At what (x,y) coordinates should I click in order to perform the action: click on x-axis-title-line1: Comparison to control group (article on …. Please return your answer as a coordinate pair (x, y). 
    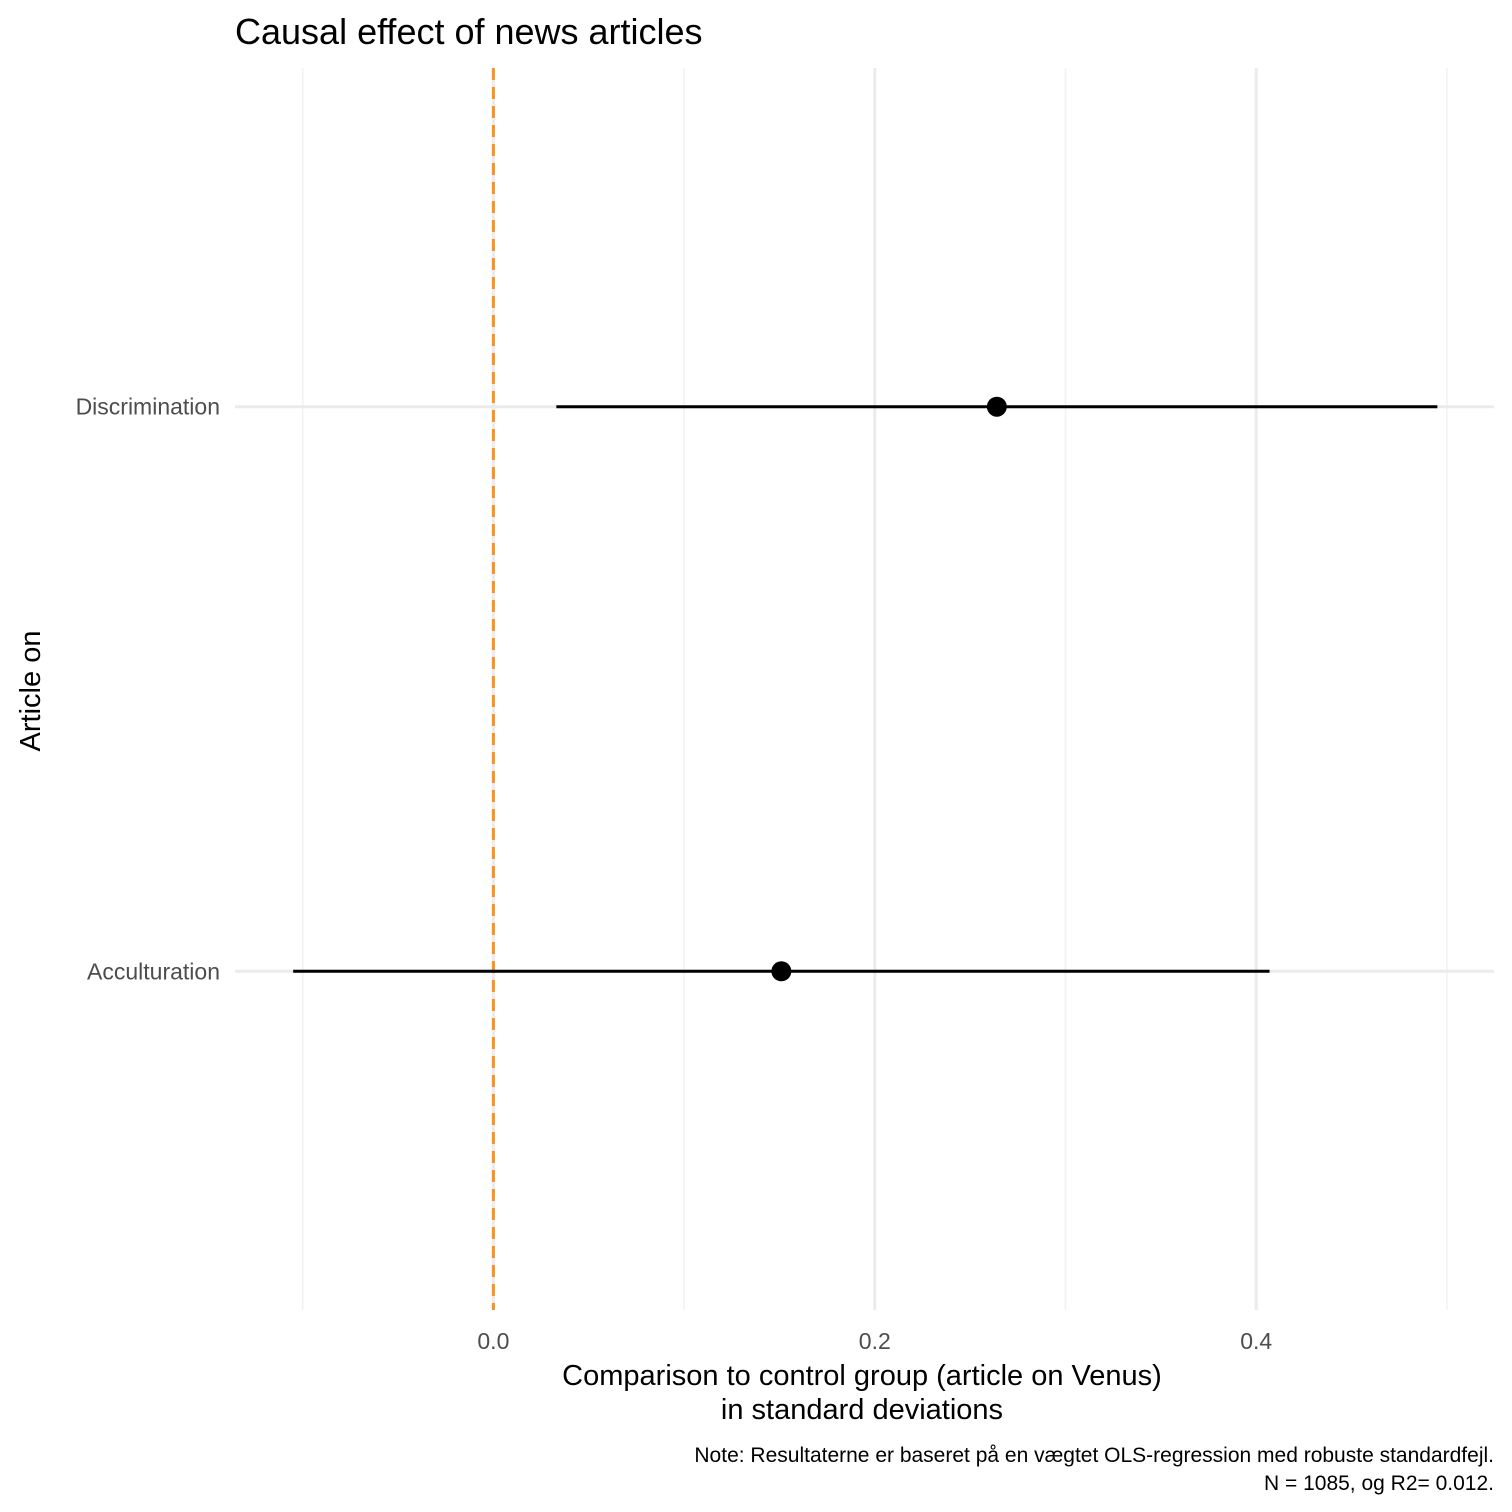
    Looking at the image, I should click on (862, 1376).